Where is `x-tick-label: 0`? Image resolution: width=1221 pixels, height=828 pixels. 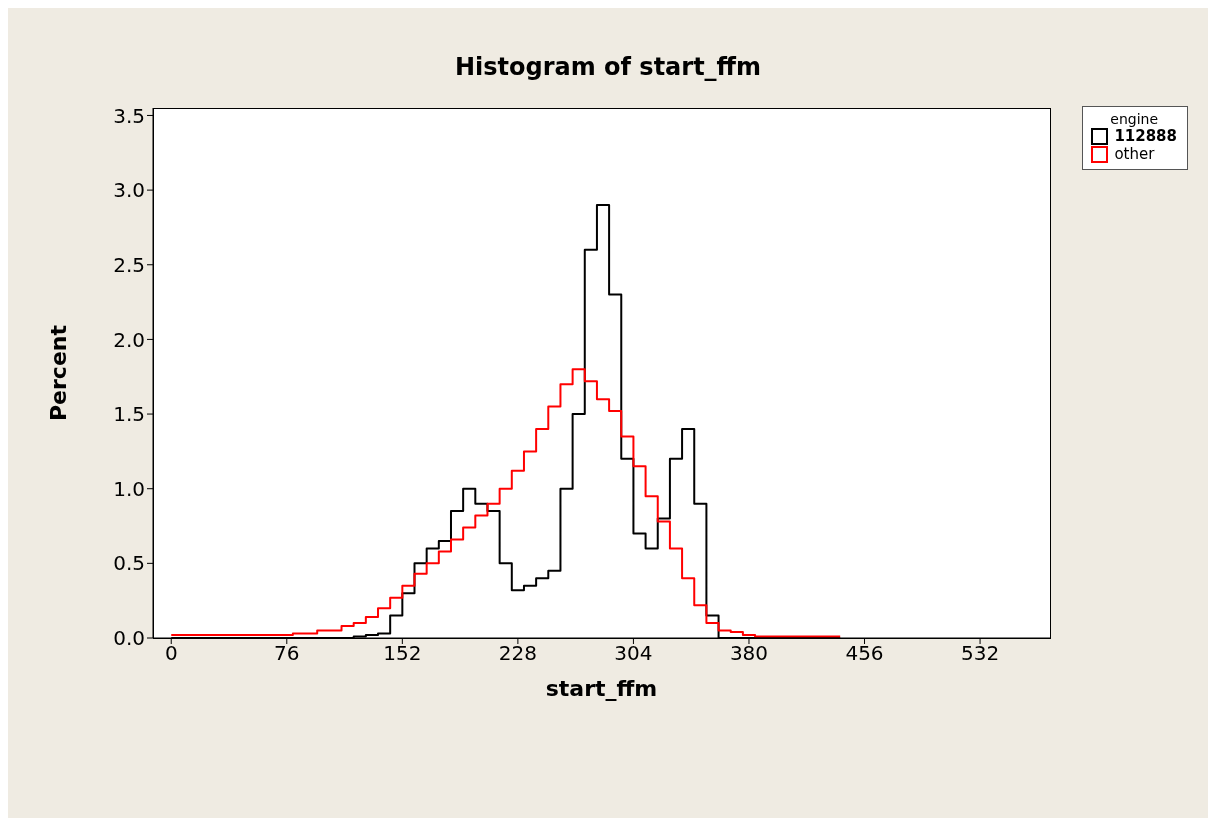
x-tick-label: 0 is located at coordinates (171, 653).